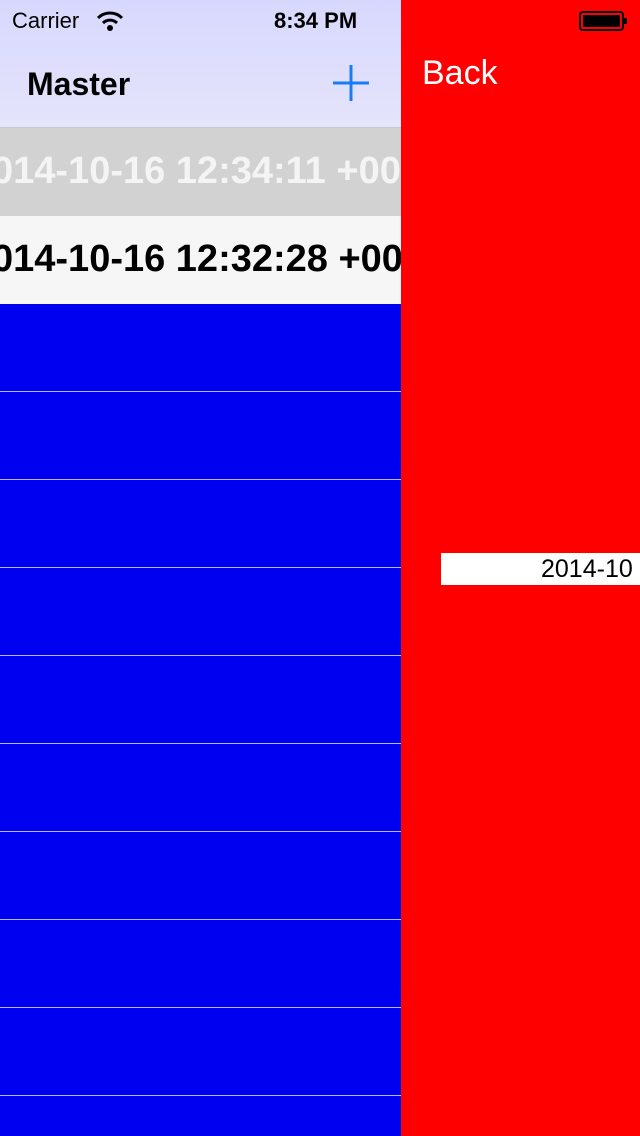 The width and height of the screenshot is (640, 1136). What do you see at coordinates (540, 569) in the screenshot?
I see `date-field: 2014-10` at bounding box center [540, 569].